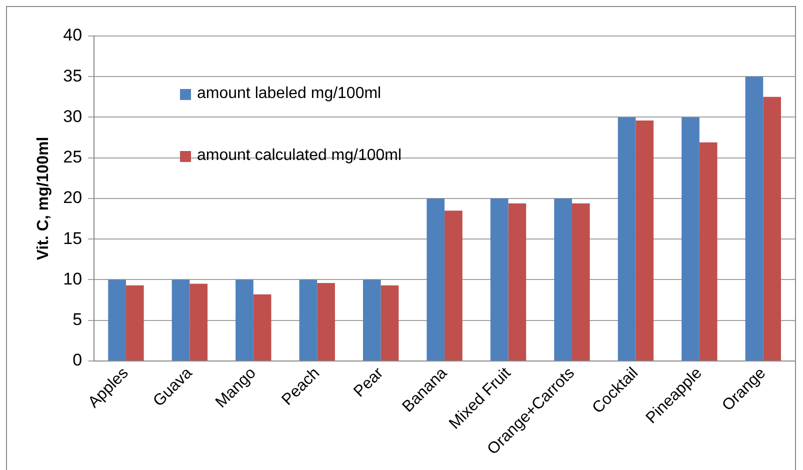  What do you see at coordinates (77, 360) in the screenshot?
I see `y-tick-label: 0` at bounding box center [77, 360].